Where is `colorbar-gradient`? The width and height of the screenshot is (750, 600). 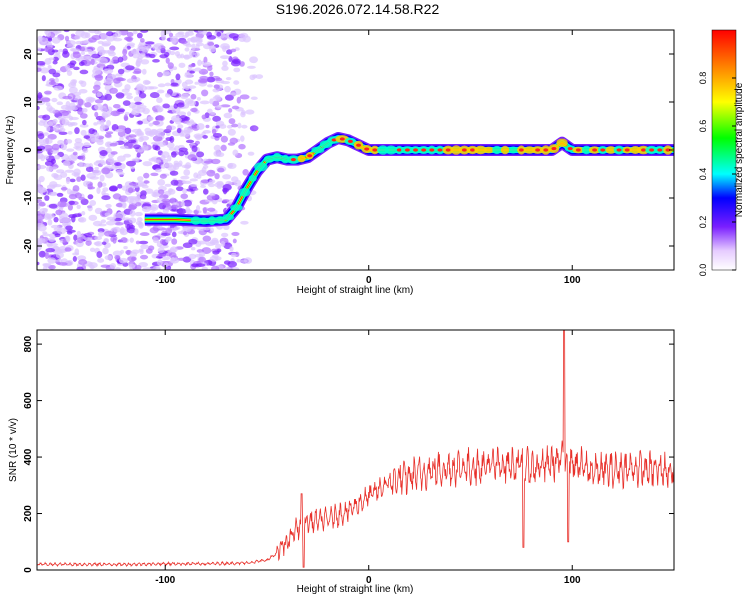
colorbar-gradient is located at coordinates (724, 150).